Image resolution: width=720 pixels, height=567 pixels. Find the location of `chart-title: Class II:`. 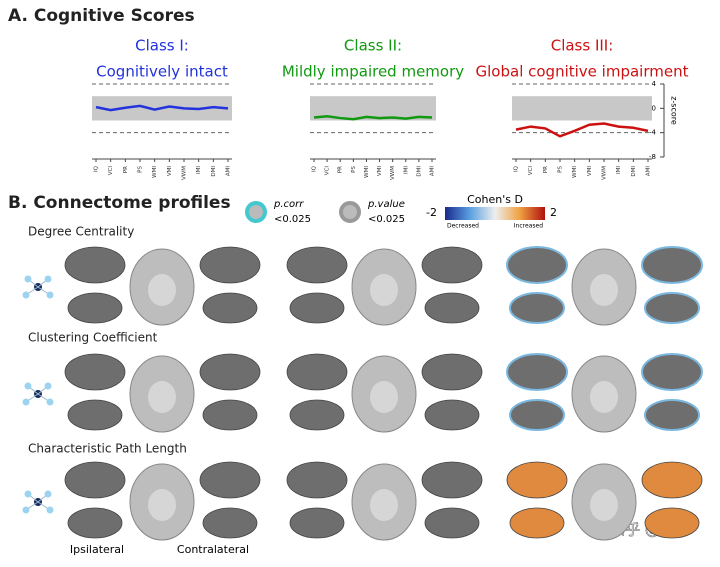

chart-title: Class II: is located at coordinates (373, 46).